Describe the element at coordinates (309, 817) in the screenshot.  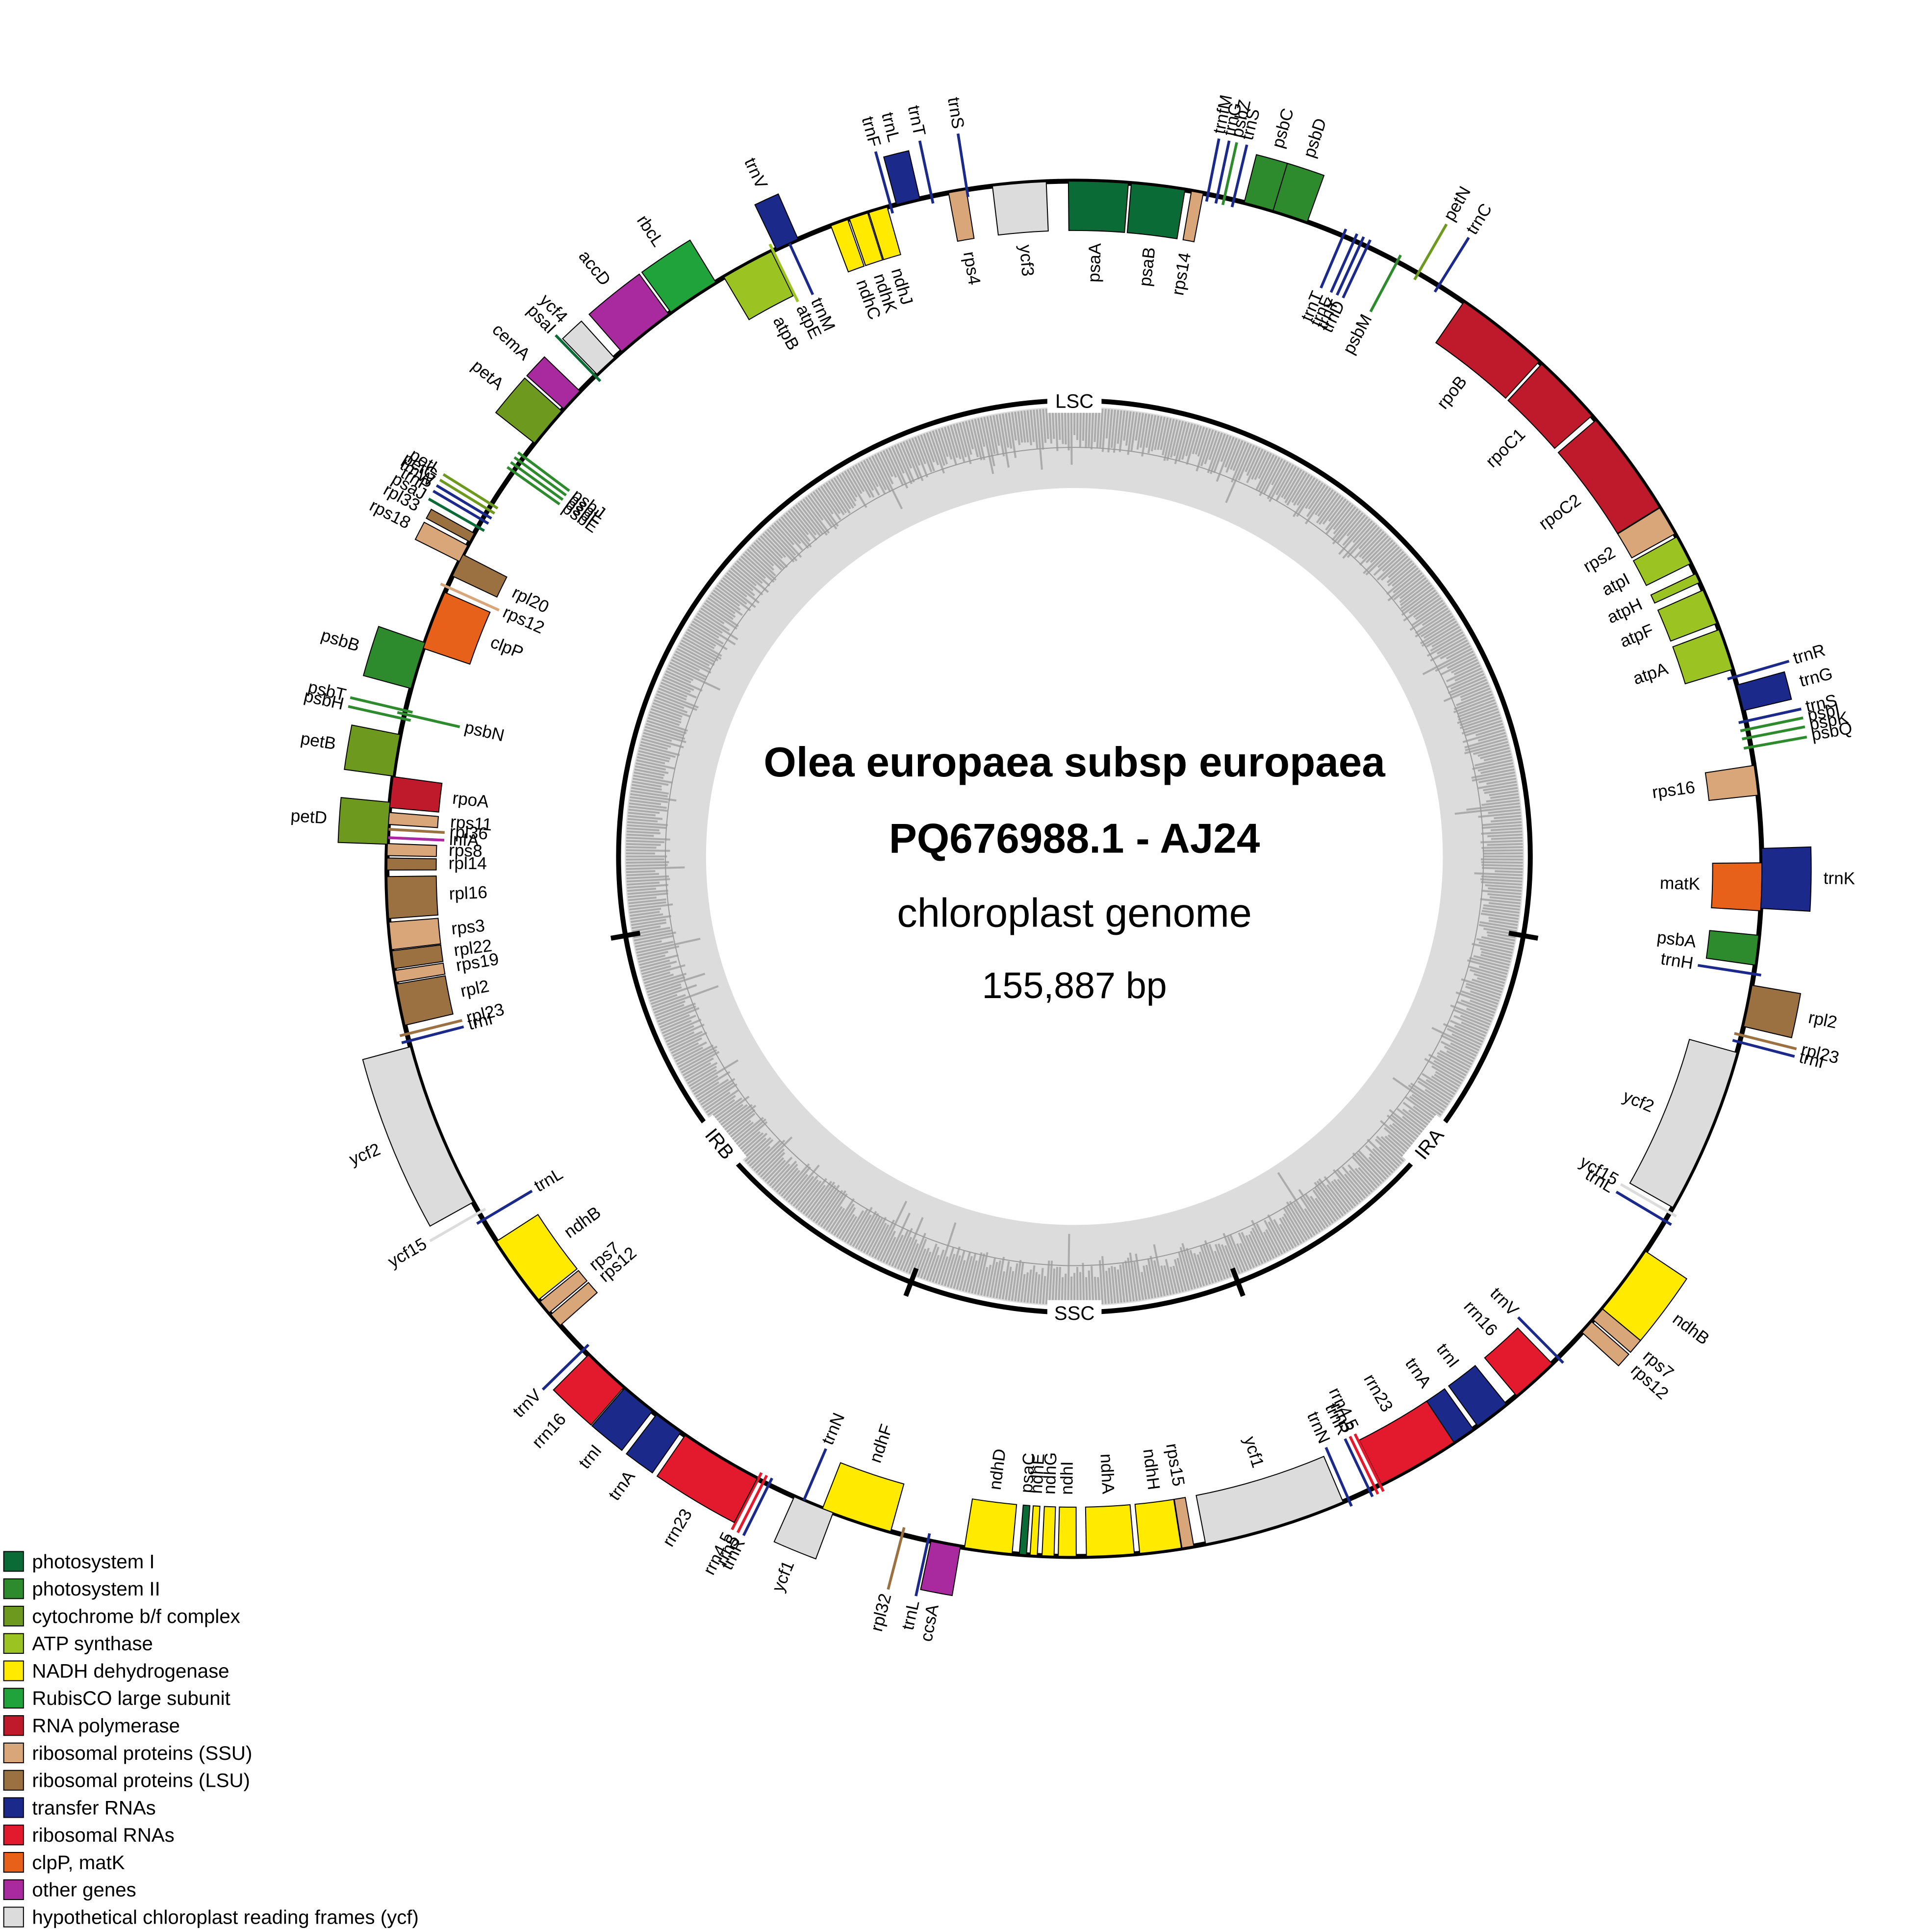
I see `gene-label: petD` at that location.